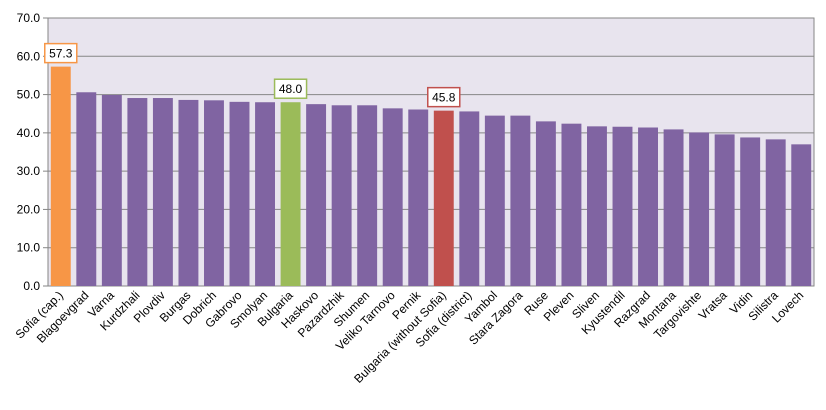 The image size is (826, 410). What do you see at coordinates (29, 56) in the screenshot?
I see `y-tick-label: 60.0` at bounding box center [29, 56].